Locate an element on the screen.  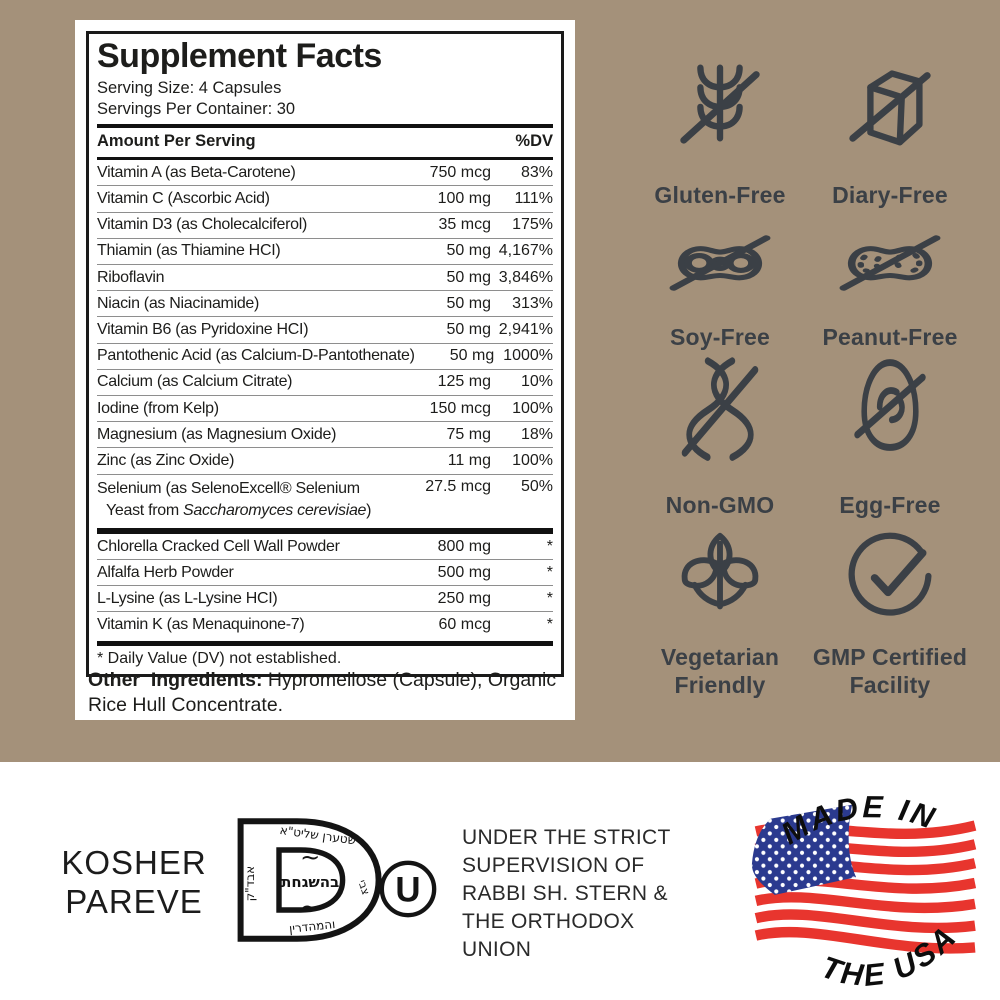
selenium-line2-suffix: ) is located at coordinates (369, 510).